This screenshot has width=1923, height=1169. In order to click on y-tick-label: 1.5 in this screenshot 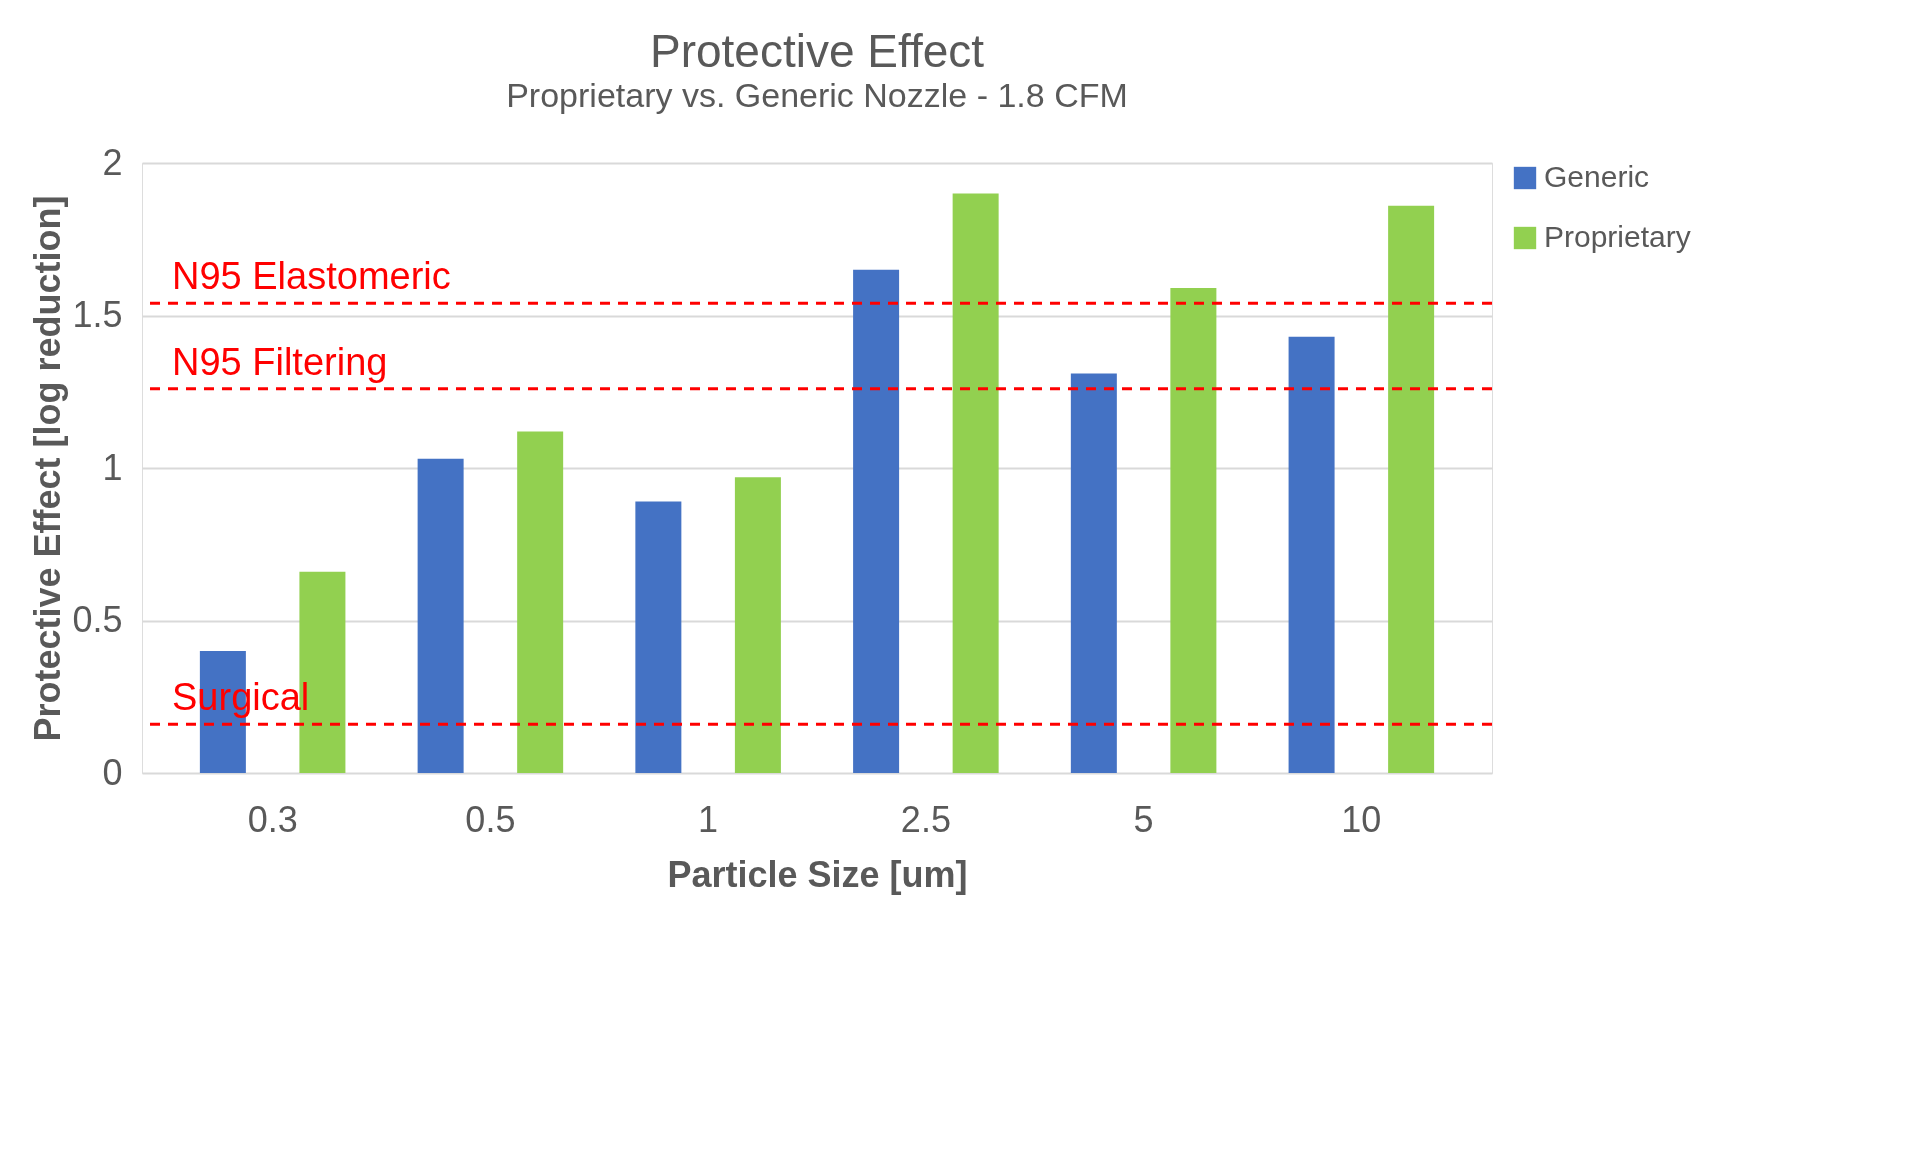, I will do `click(97, 314)`.